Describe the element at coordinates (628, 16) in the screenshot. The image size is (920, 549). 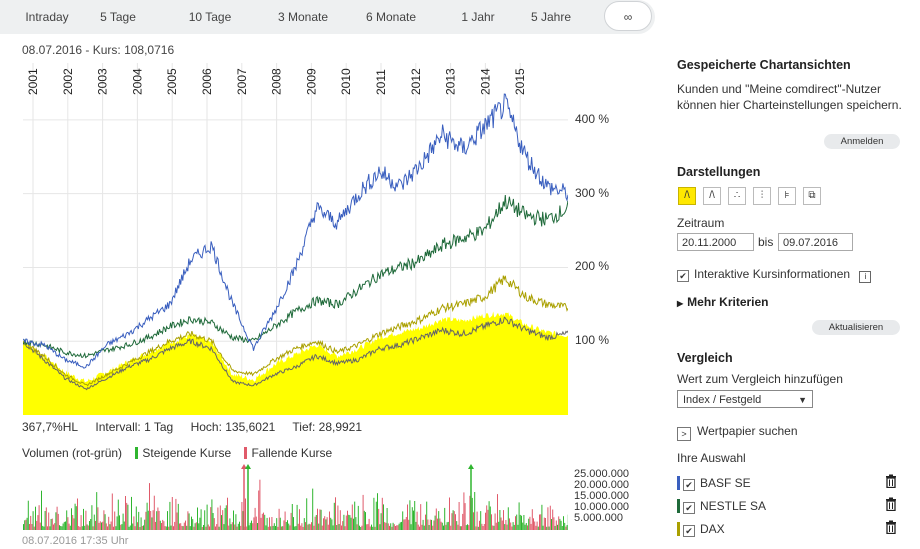
I see `tab-7: ∞` at that location.